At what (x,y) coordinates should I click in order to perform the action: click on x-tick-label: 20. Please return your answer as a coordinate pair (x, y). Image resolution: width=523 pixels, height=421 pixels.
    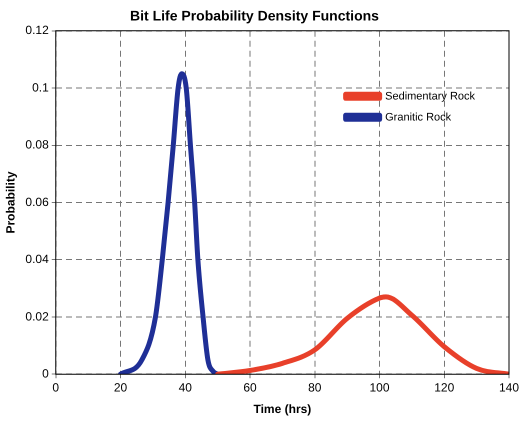
    Looking at the image, I should click on (121, 387).